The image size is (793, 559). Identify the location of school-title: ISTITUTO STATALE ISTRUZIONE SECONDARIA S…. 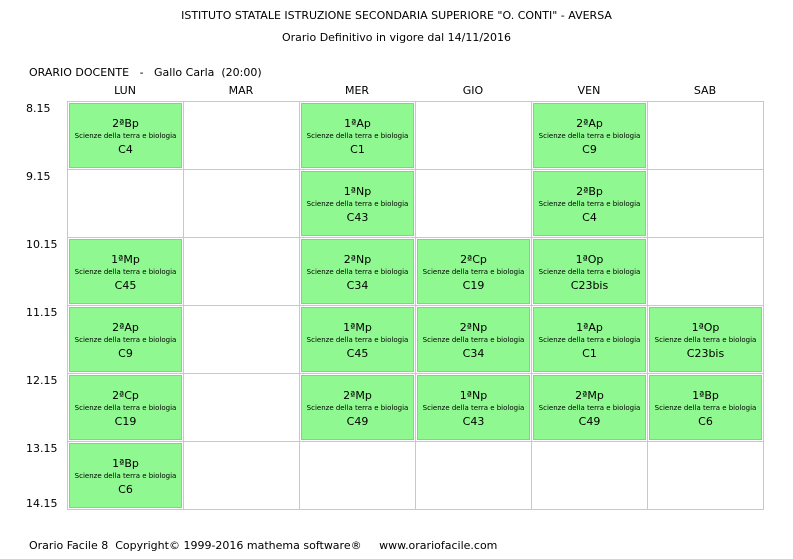
(396, 15).